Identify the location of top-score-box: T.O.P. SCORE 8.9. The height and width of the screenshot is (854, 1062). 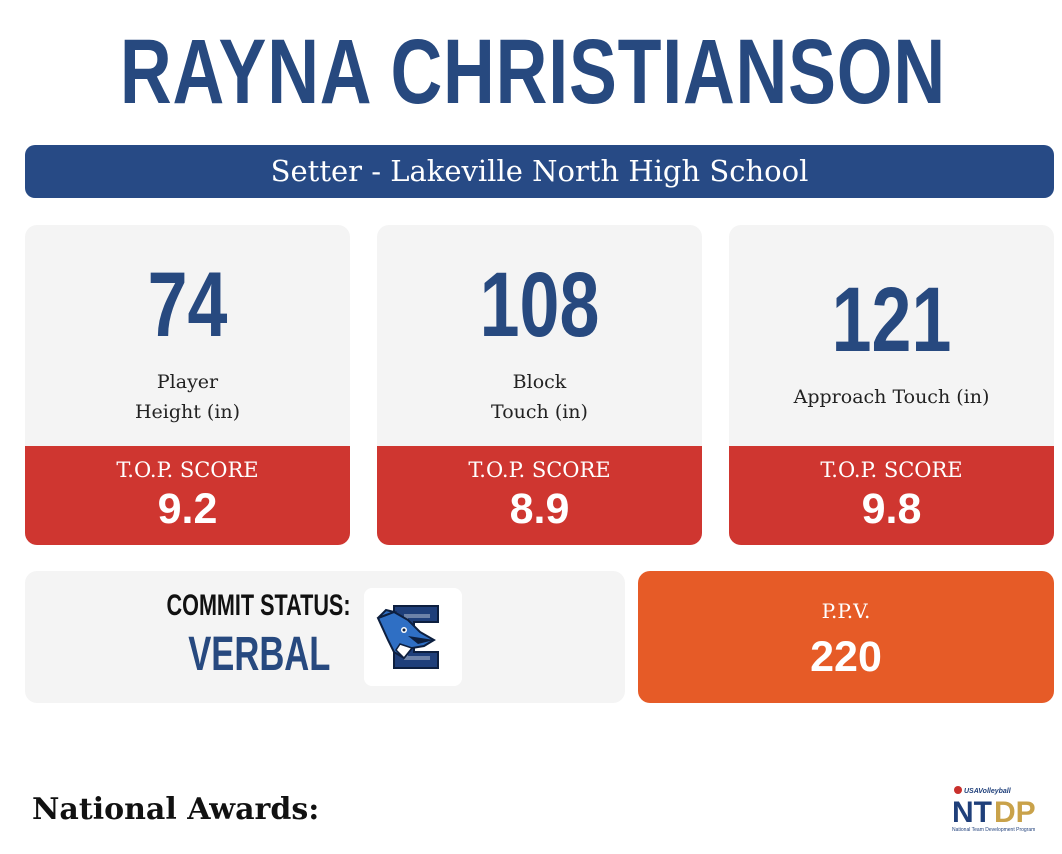
(539, 495).